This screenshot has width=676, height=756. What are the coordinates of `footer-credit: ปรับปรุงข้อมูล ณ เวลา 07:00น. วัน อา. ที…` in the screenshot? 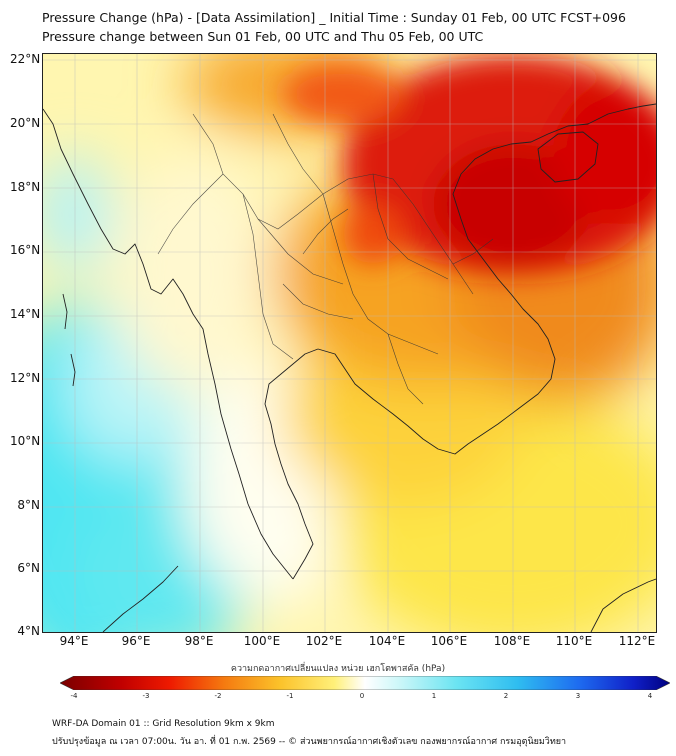 It's located at (309, 742).